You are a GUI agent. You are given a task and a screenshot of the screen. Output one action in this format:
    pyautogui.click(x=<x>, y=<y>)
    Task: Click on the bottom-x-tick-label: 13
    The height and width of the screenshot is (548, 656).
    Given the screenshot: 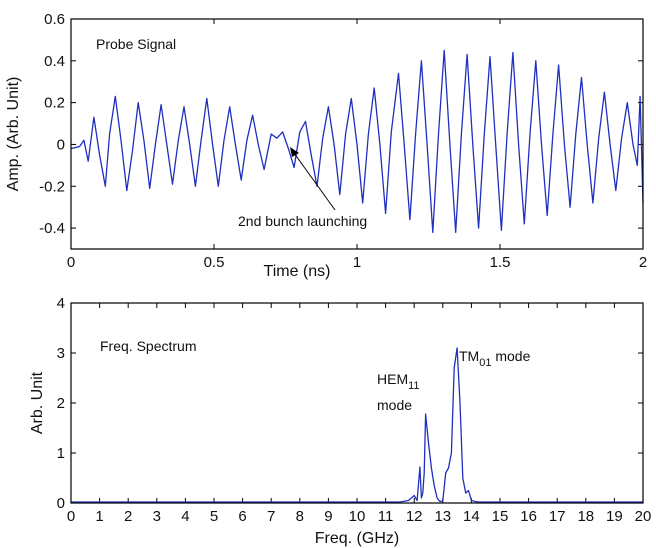 What is the action you would take?
    pyautogui.click(x=442, y=516)
    